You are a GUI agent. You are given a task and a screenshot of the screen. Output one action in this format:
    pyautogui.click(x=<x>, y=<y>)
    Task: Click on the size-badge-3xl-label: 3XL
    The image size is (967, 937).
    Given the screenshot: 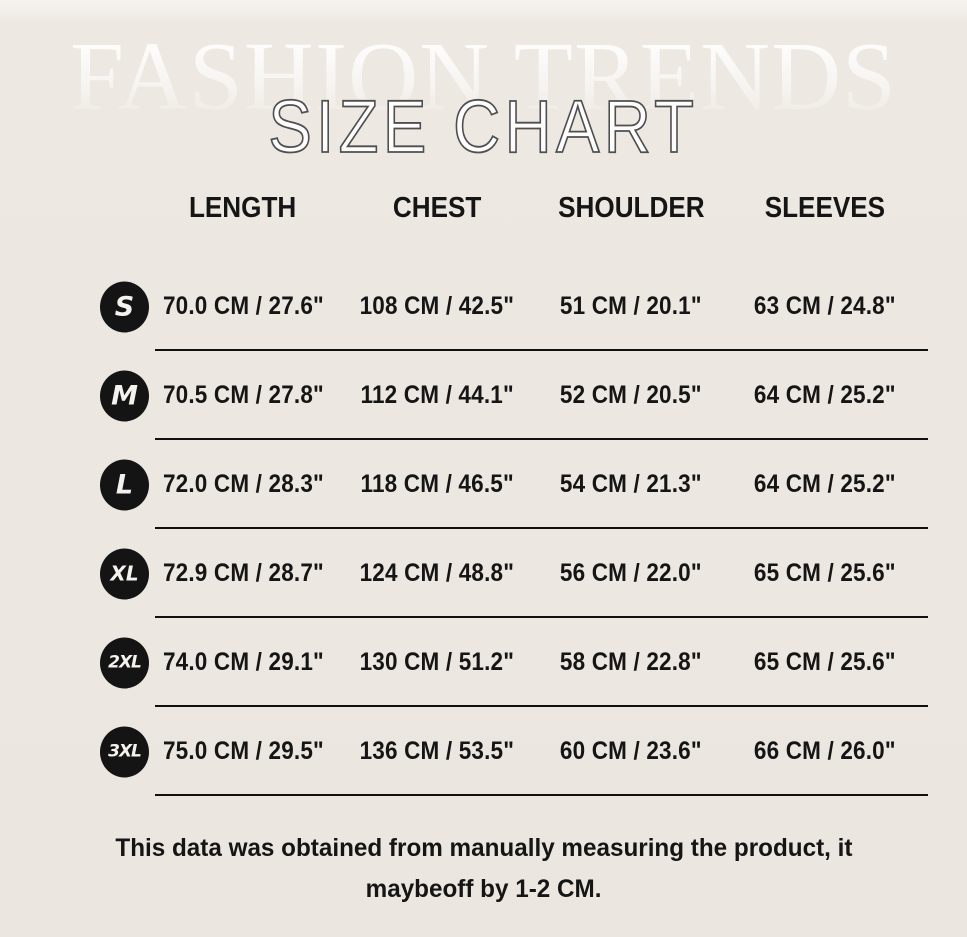 What is the action you would take?
    pyautogui.click(x=125, y=751)
    